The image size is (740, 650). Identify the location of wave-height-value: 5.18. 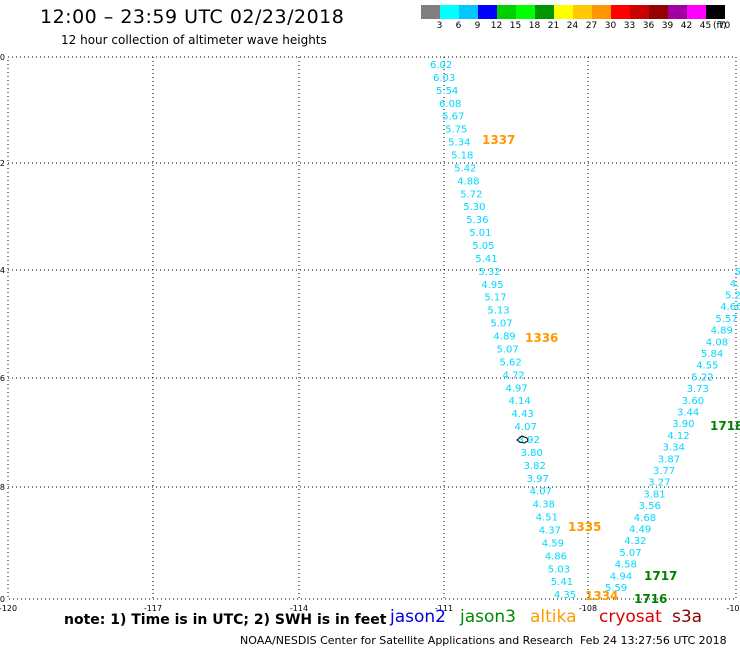
(462, 156).